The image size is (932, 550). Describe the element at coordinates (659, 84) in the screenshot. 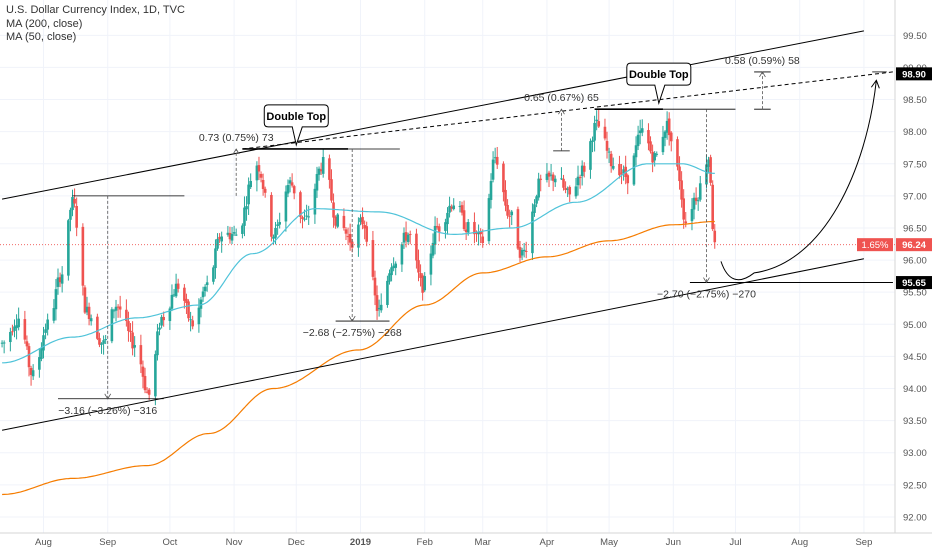

I see `callout-box` at that location.